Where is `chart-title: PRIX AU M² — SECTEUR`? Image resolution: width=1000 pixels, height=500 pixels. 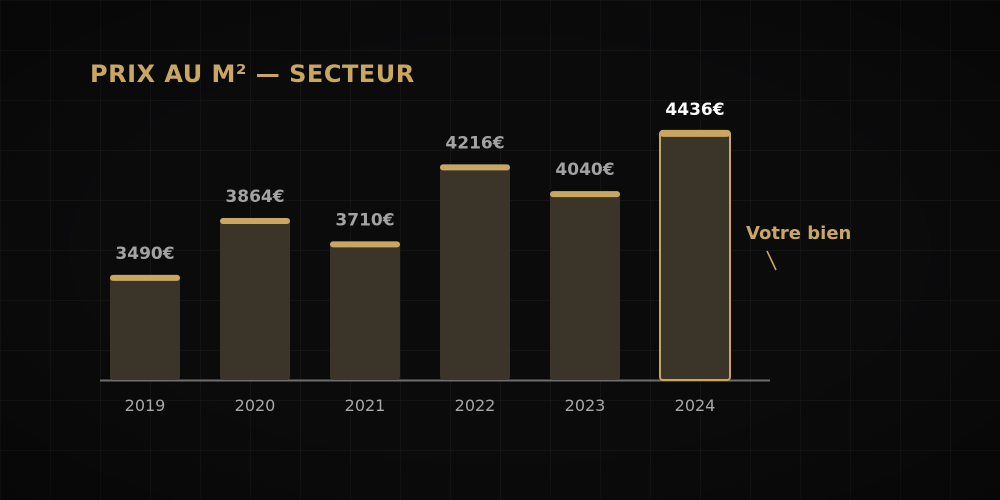
chart-title: PRIX AU M² — SECTEUR is located at coordinates (252, 74).